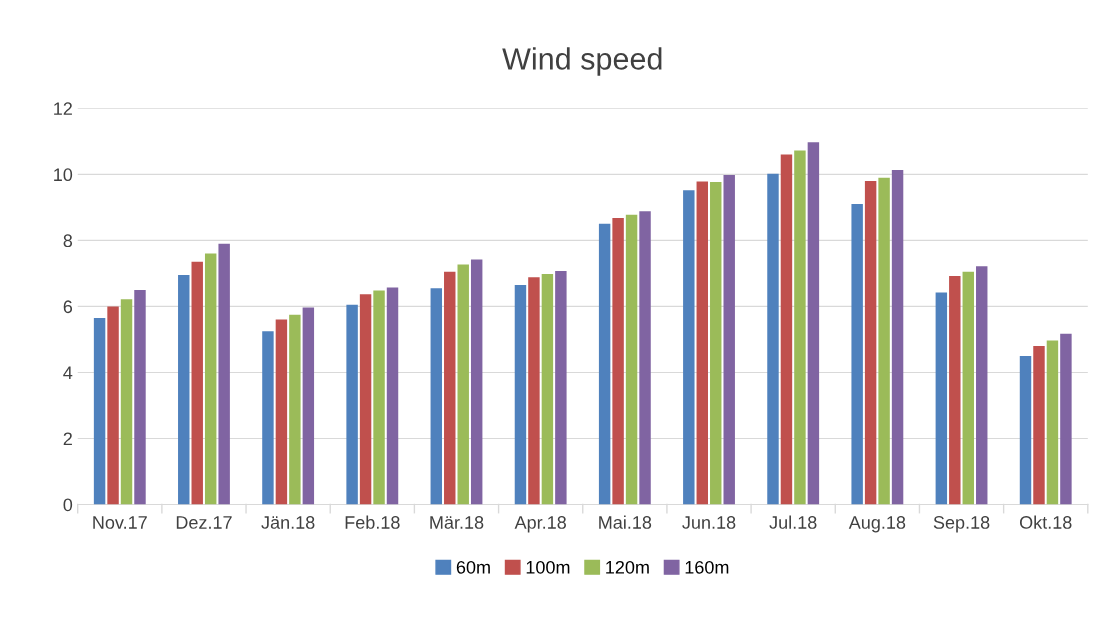 The height and width of the screenshot is (619, 1110). I want to click on y-tick-label: 0, so click(68, 505).